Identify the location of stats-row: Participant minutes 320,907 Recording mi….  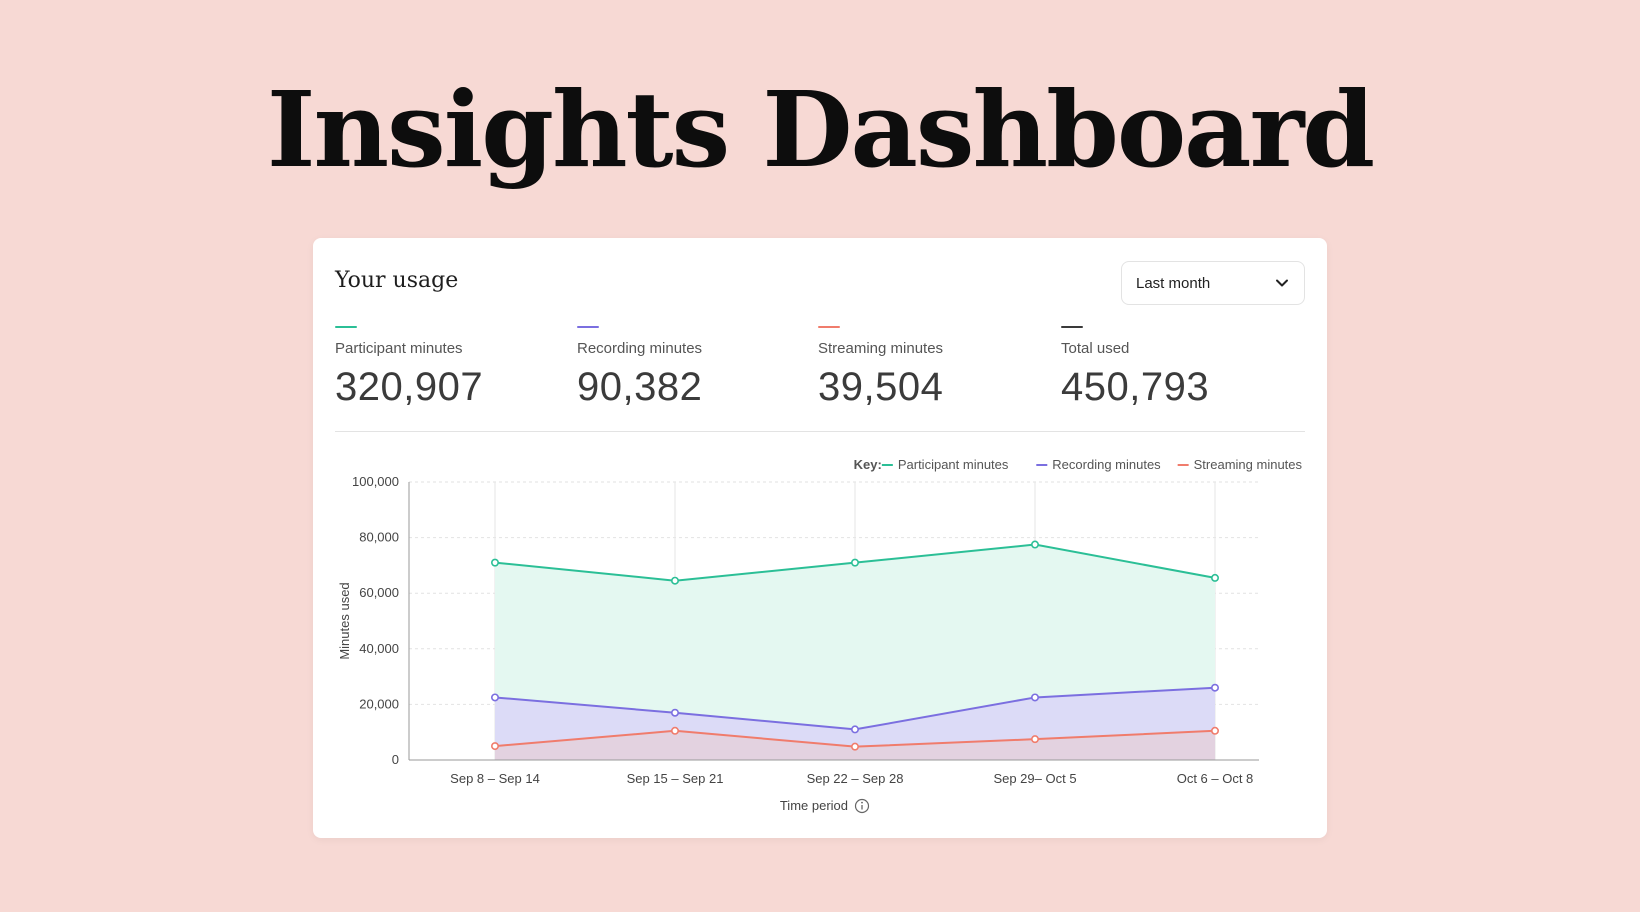
(820, 373).